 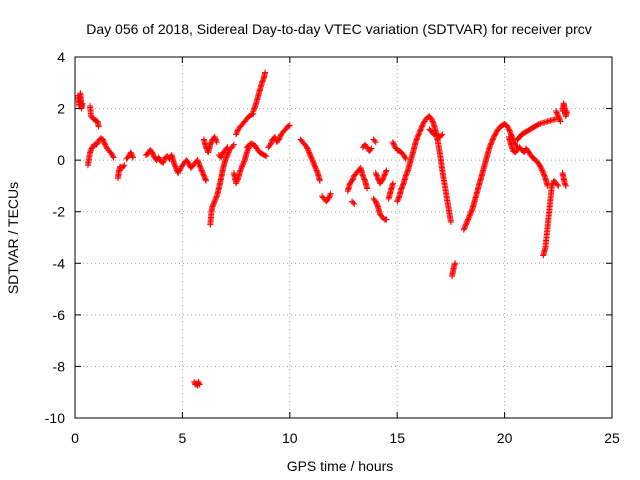 What do you see at coordinates (75, 438) in the screenshot?
I see `x-tick-label: 0` at bounding box center [75, 438].